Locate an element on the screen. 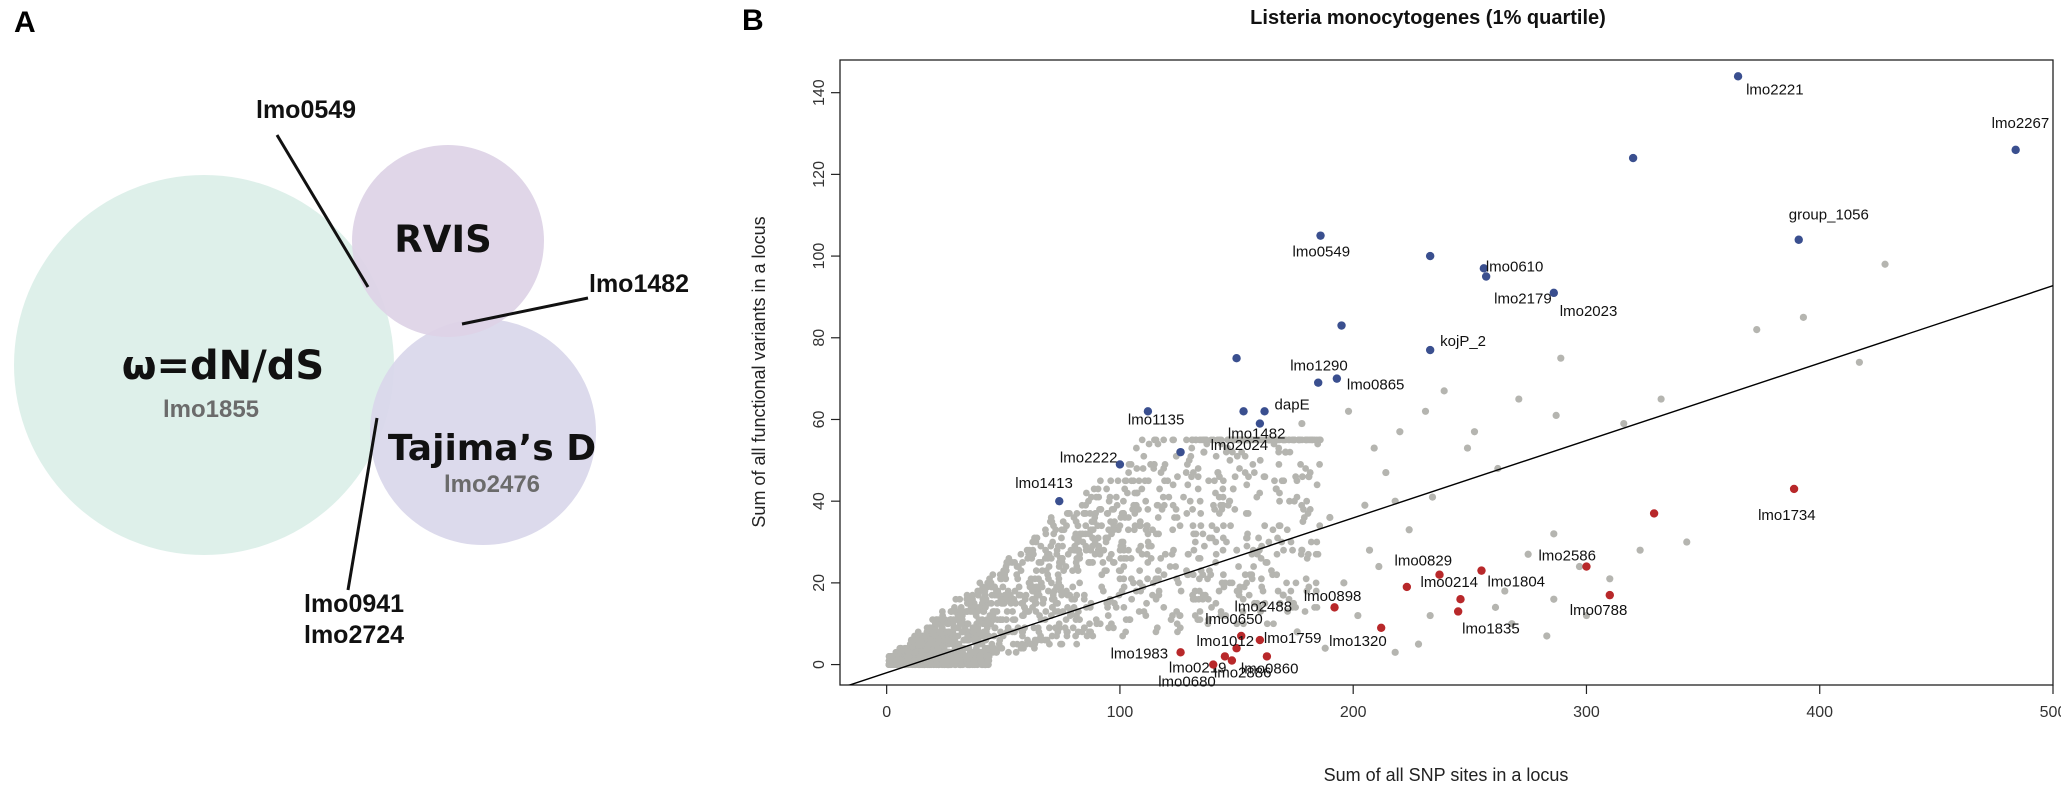 Image resolution: width=2061 pixels, height=789 pixels. y-tick-label: 120 is located at coordinates (819, 174).